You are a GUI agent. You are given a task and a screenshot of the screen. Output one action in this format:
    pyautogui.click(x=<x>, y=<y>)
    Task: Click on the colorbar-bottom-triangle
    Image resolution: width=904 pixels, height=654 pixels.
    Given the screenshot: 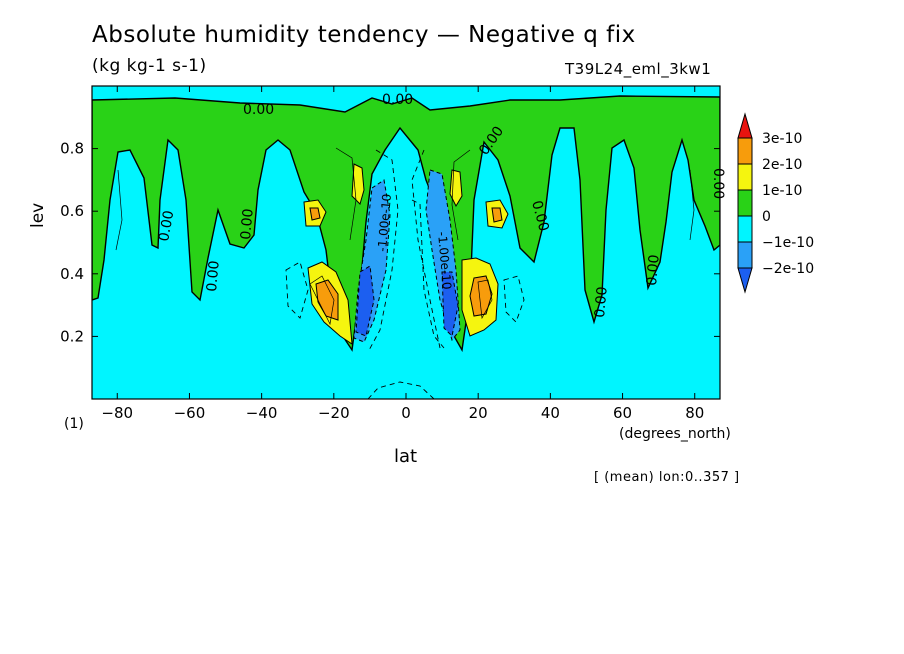 What is the action you would take?
    pyautogui.click(x=745, y=280)
    